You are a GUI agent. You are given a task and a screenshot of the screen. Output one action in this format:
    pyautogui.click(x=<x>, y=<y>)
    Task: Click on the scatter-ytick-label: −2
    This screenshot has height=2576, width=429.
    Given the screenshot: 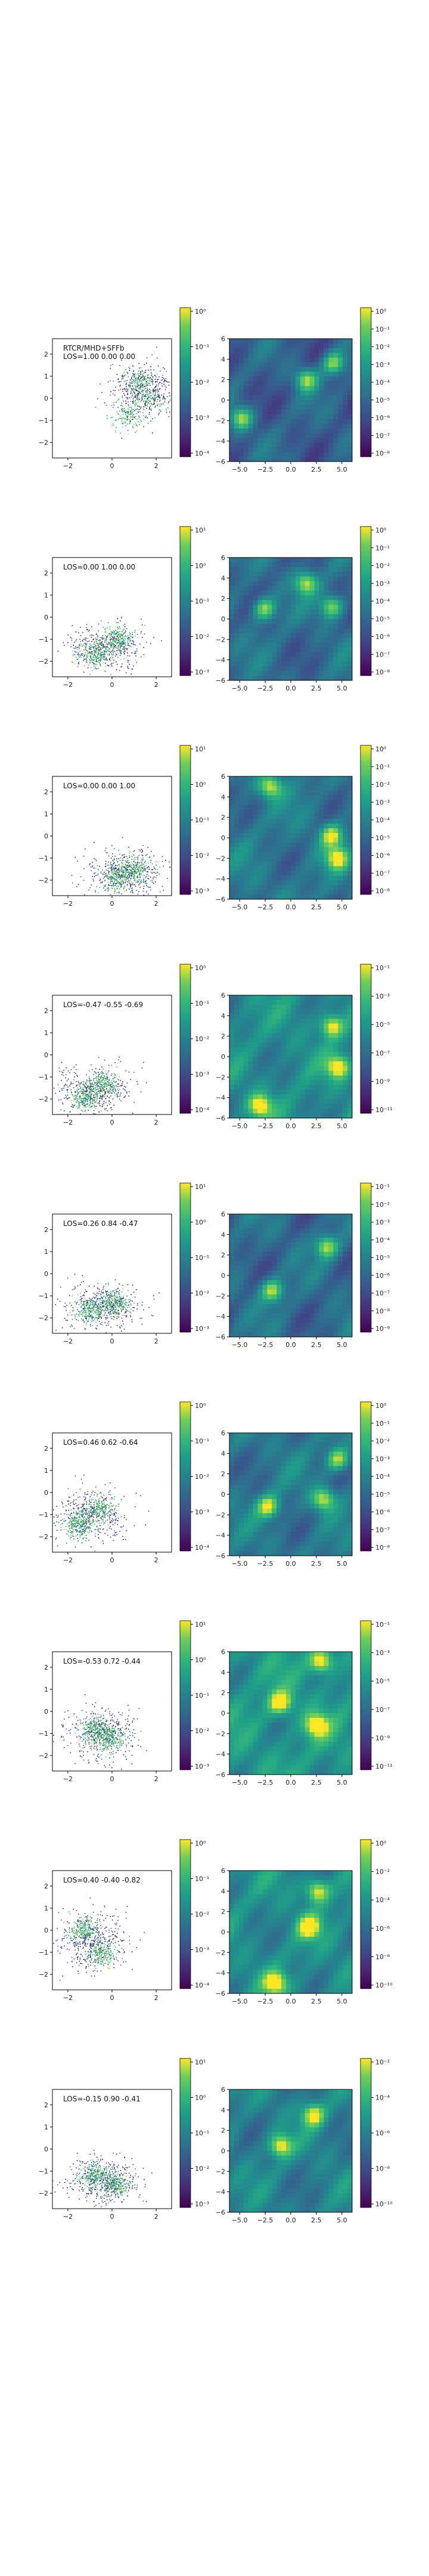 What is the action you would take?
    pyautogui.click(x=43, y=881)
    